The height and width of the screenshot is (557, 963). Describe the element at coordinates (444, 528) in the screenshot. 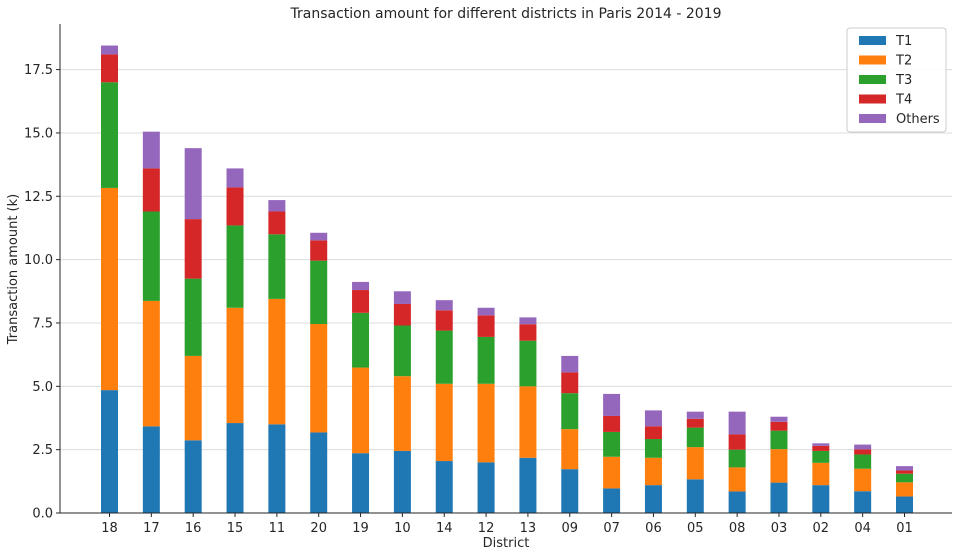

I see `x-tick-label: 14` at that location.